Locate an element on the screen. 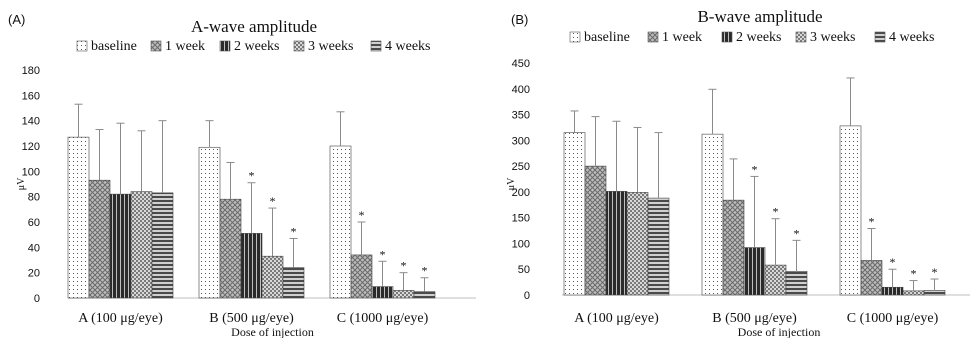  y-tick-label: 180 is located at coordinates (31, 71).